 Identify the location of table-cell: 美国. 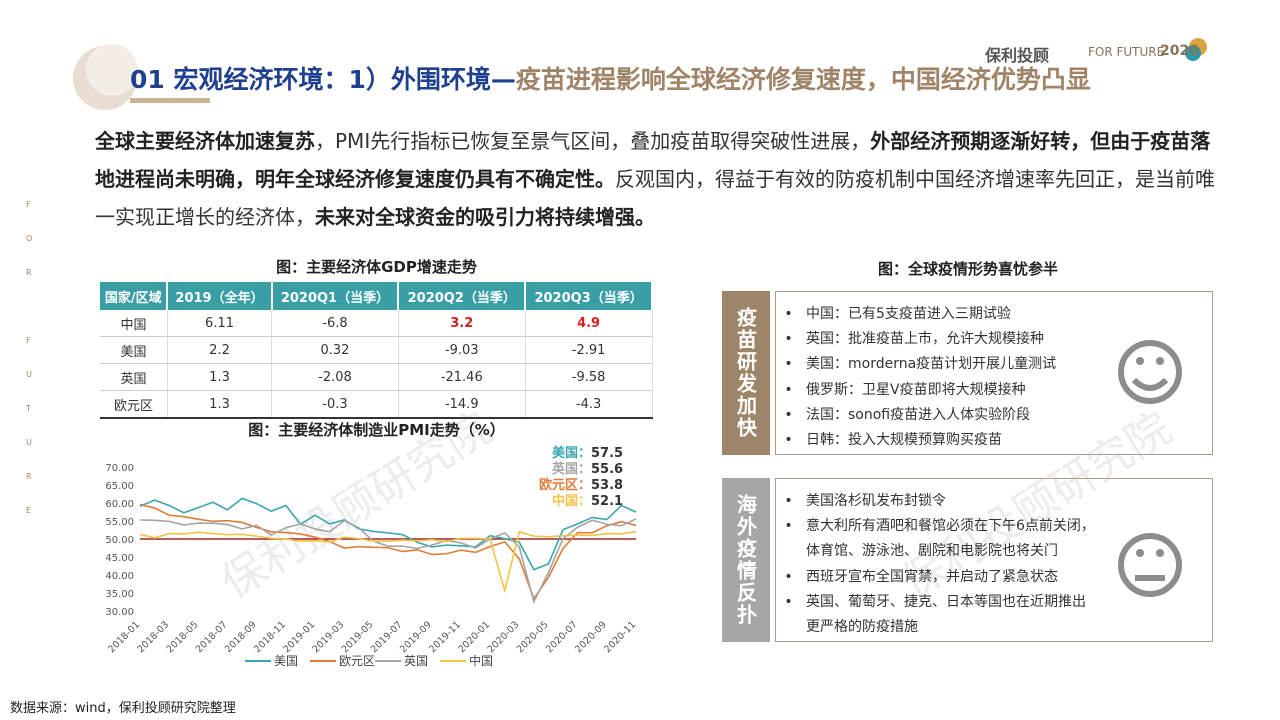
(134, 350).